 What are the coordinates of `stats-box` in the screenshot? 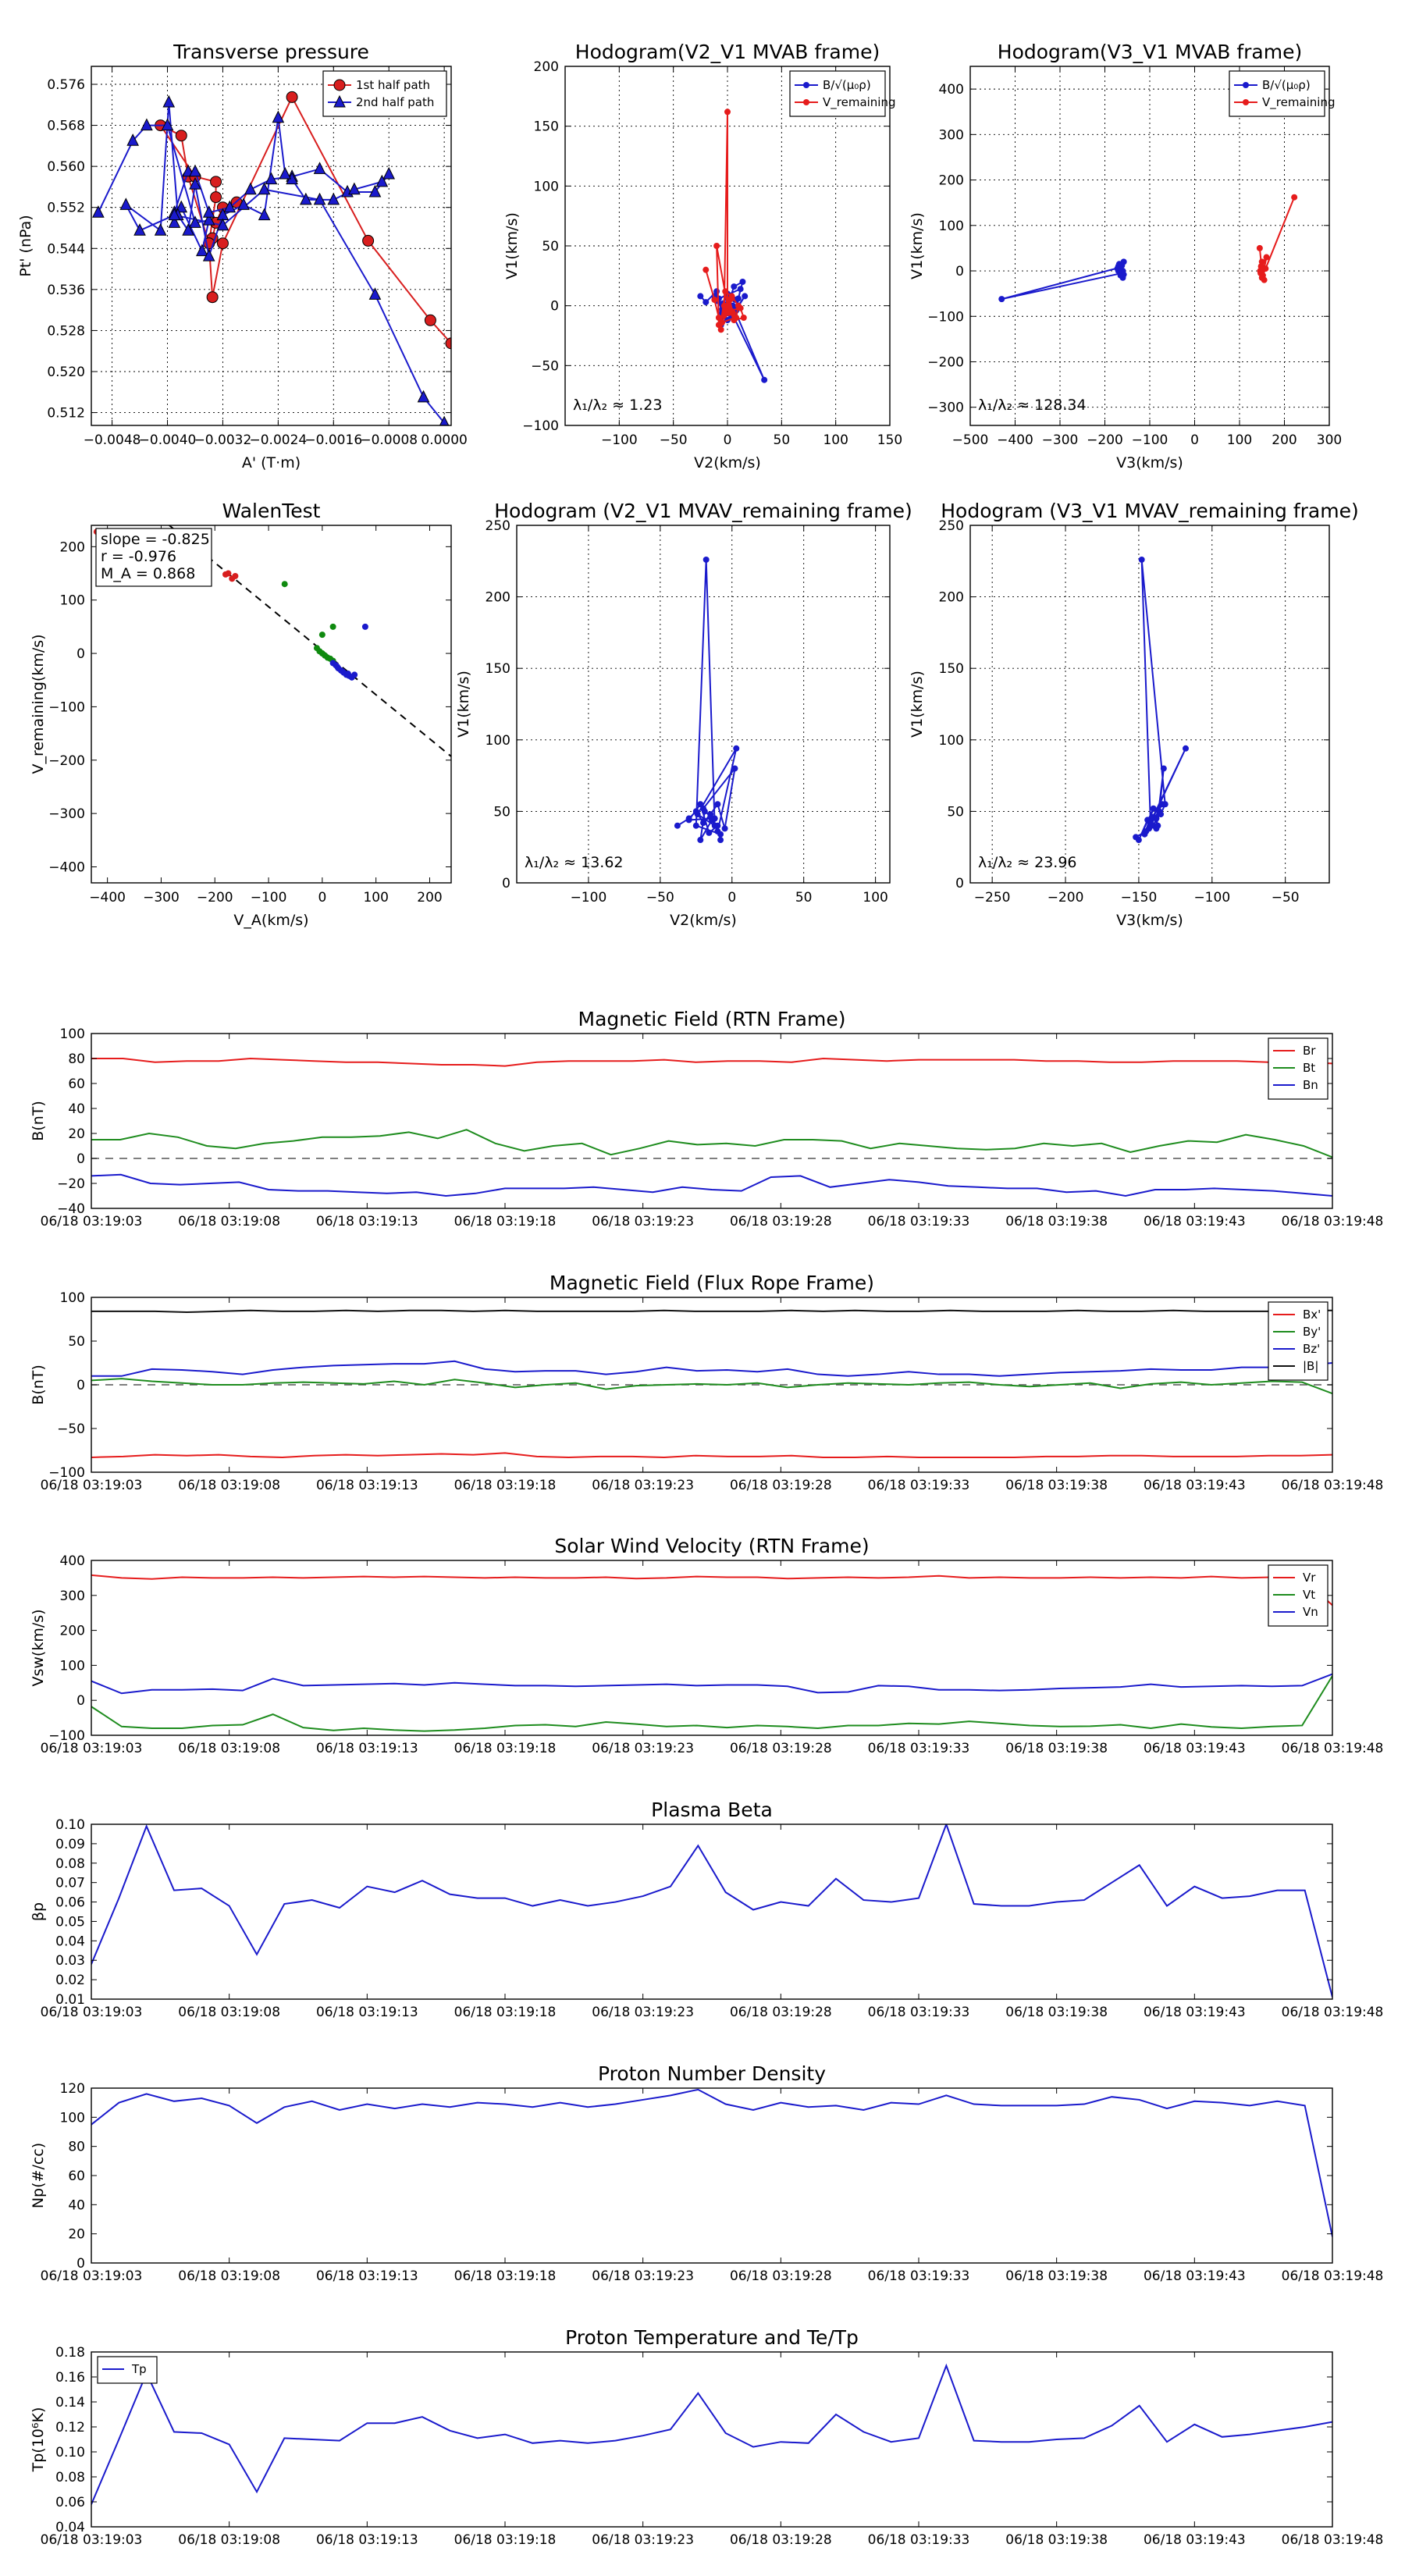 It's located at (153, 557).